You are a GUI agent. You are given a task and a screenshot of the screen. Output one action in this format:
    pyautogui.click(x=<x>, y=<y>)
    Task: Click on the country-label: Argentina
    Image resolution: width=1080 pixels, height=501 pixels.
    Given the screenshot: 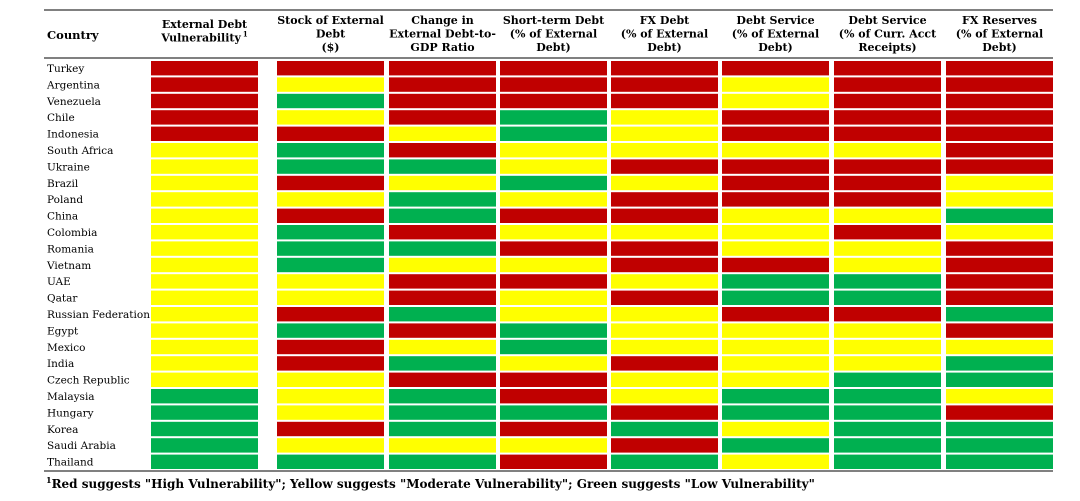 What is the action you would take?
    pyautogui.click(x=73, y=85)
    